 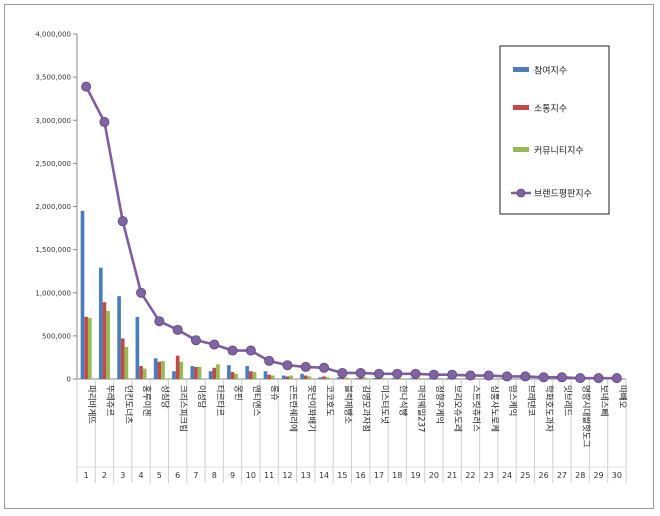 What do you see at coordinates (598, 475) in the screenshot?
I see `rank-label: 29` at bounding box center [598, 475].